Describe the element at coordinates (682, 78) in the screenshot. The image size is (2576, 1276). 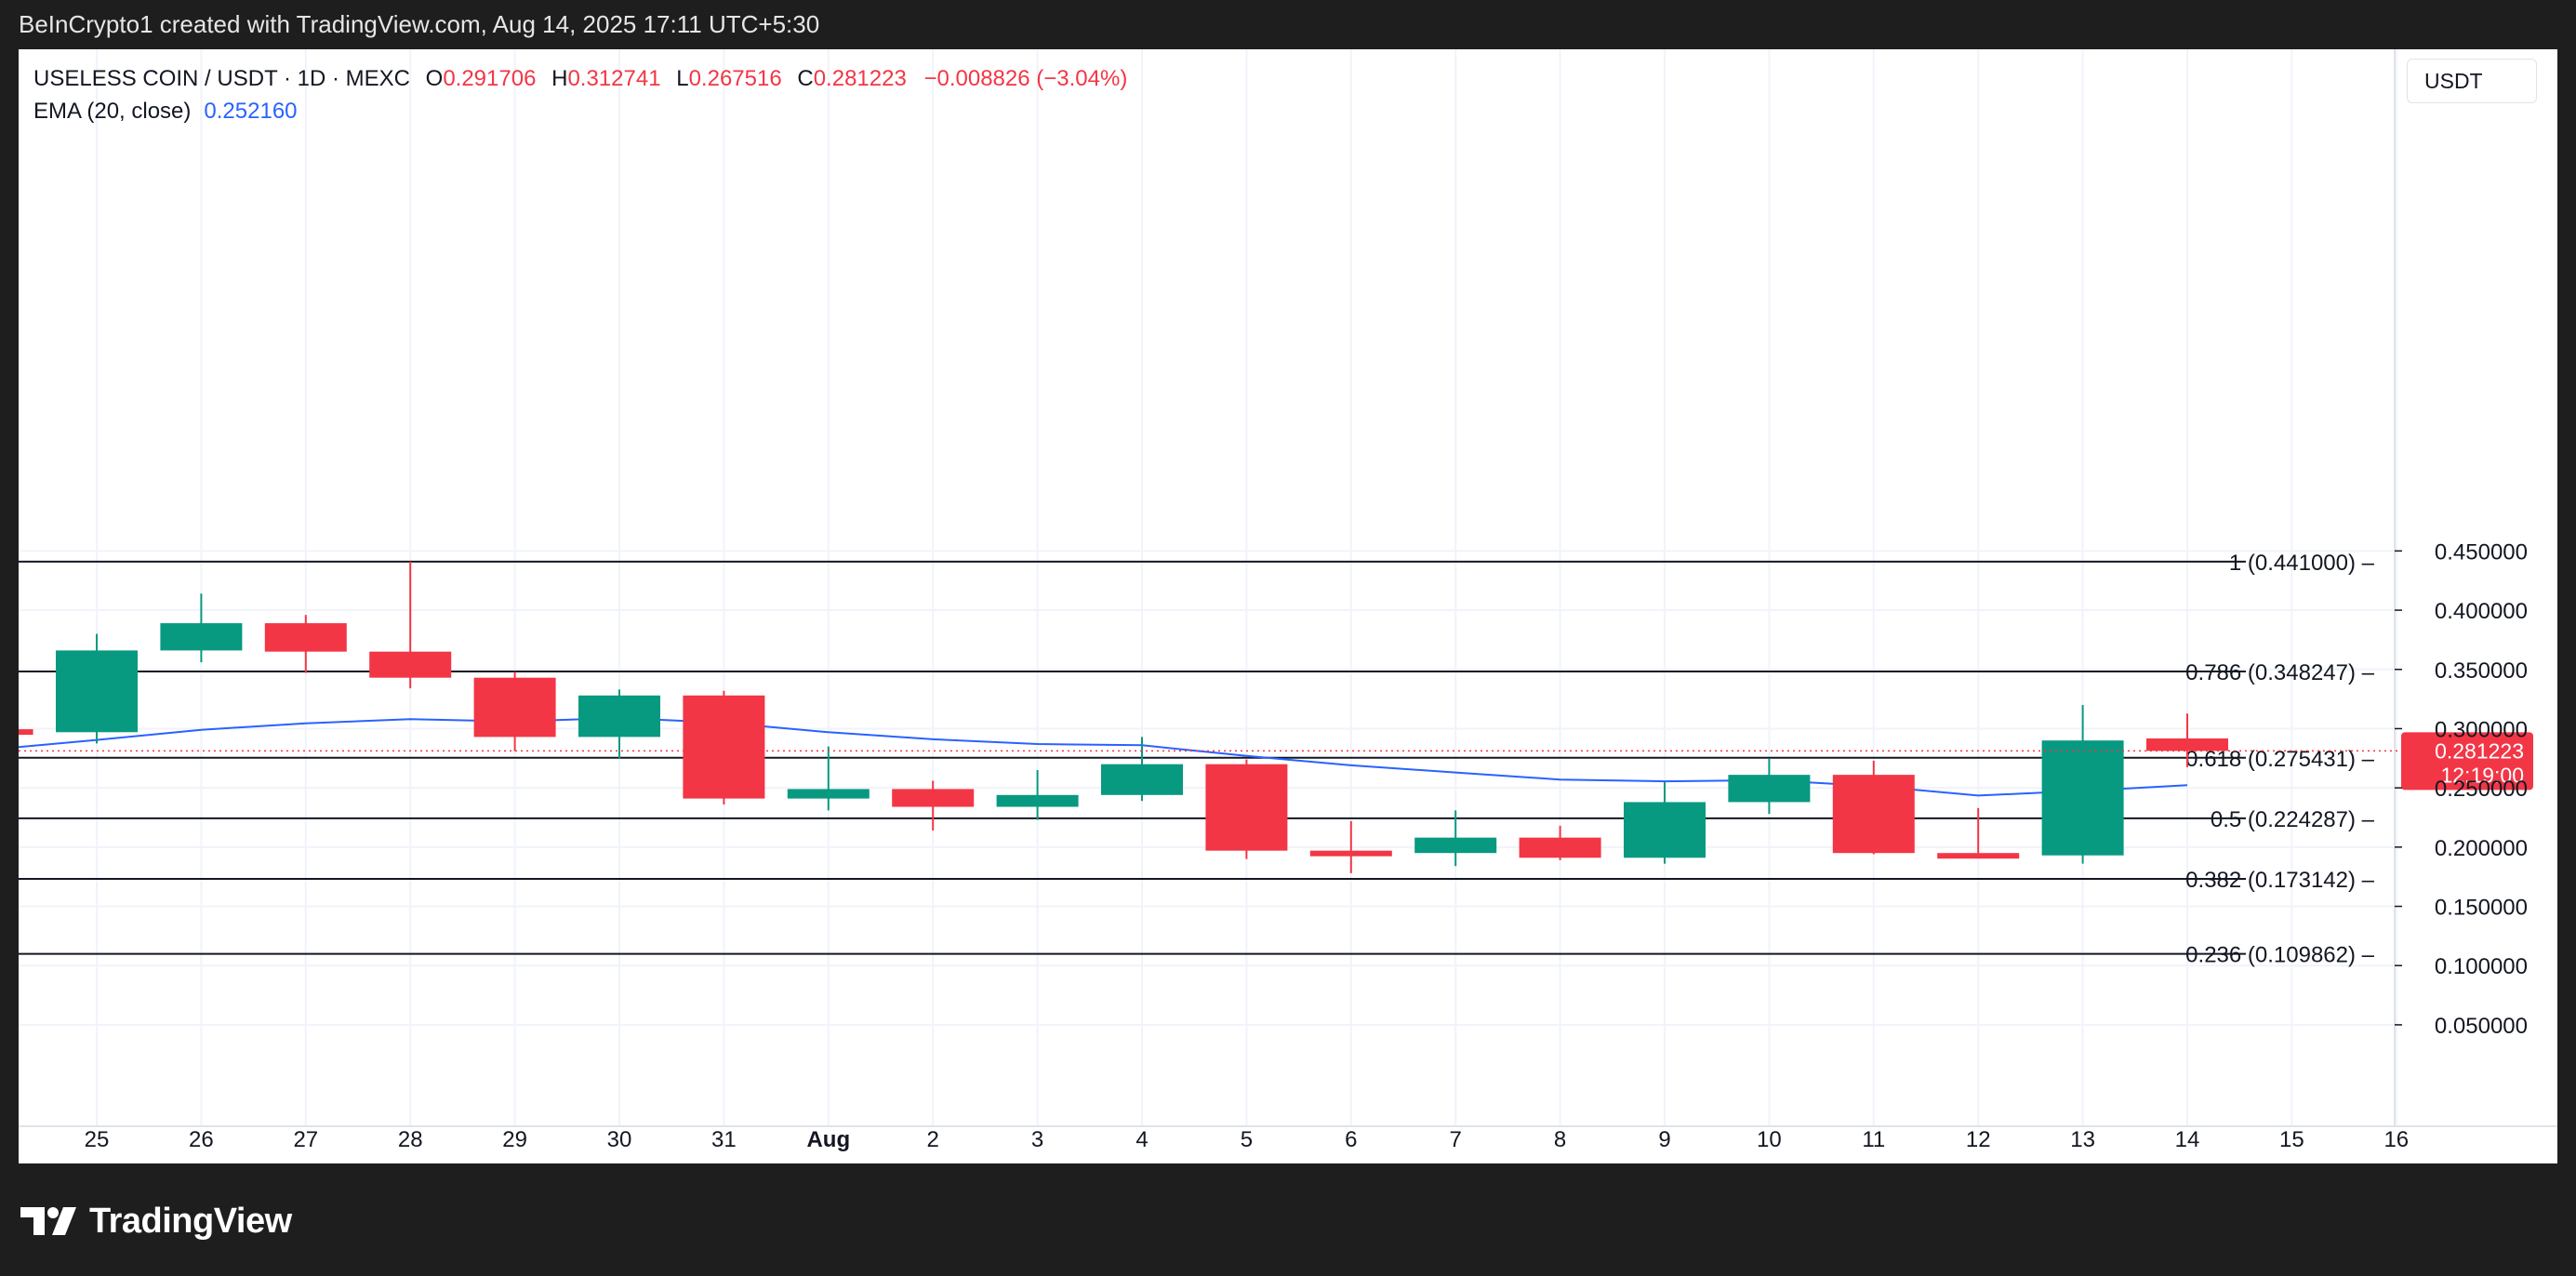
I see `low-label: L` at that location.